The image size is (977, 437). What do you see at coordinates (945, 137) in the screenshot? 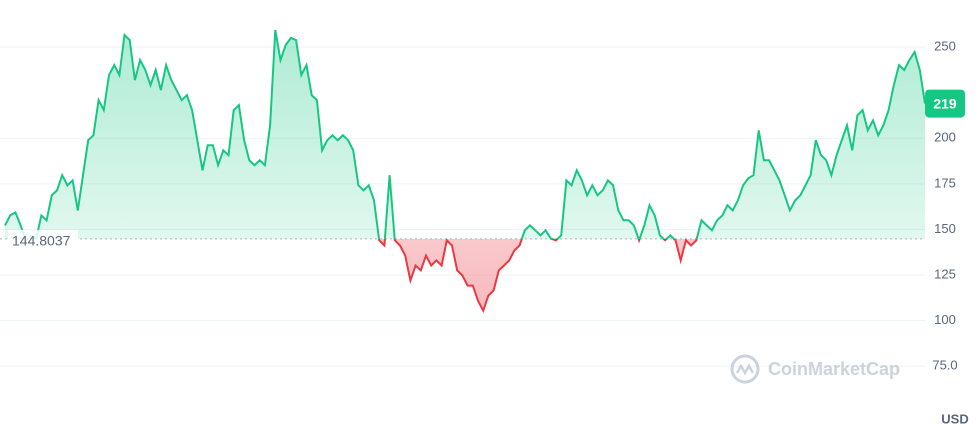
I see `y-tick-label: 200` at bounding box center [945, 137].